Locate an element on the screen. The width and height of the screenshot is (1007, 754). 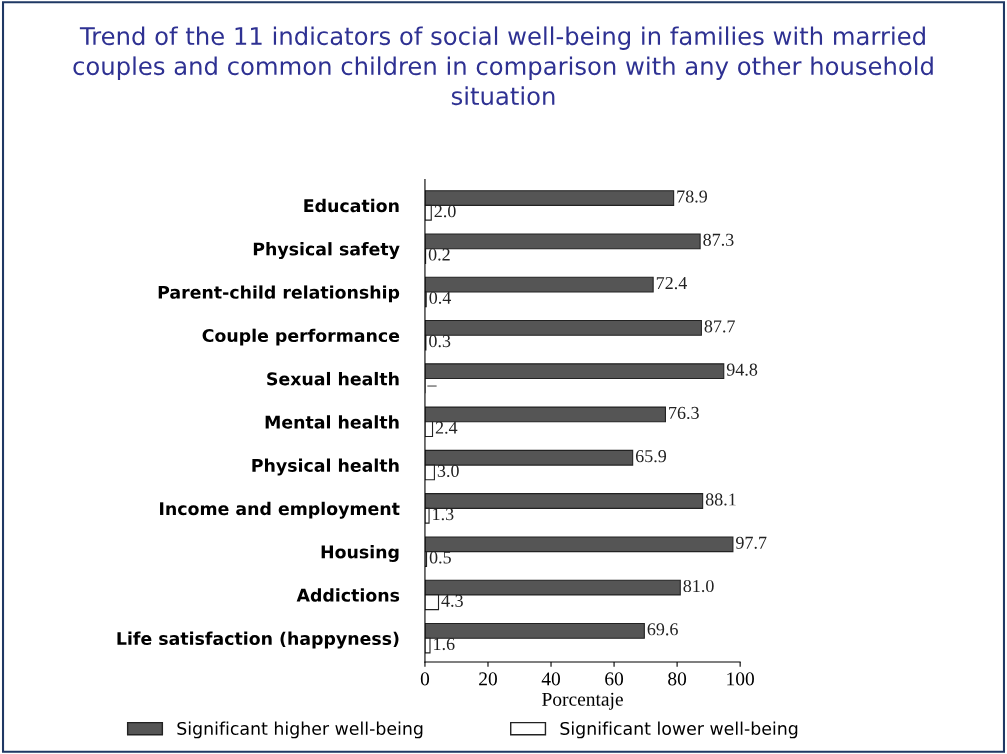
data-label: 94.8 is located at coordinates (742, 369).